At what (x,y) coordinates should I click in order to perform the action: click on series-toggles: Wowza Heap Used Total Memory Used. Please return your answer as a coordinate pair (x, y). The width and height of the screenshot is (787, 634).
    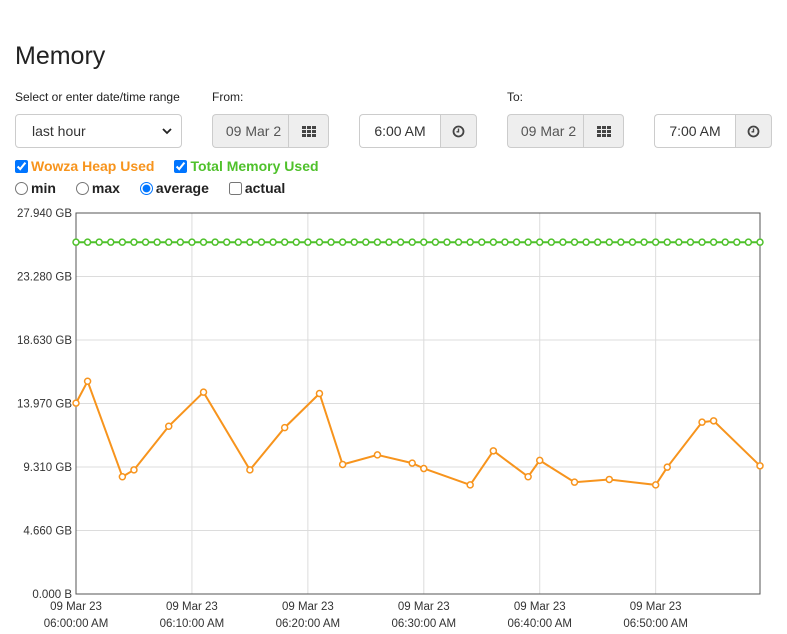
    Looking at the image, I should click on (177, 166).